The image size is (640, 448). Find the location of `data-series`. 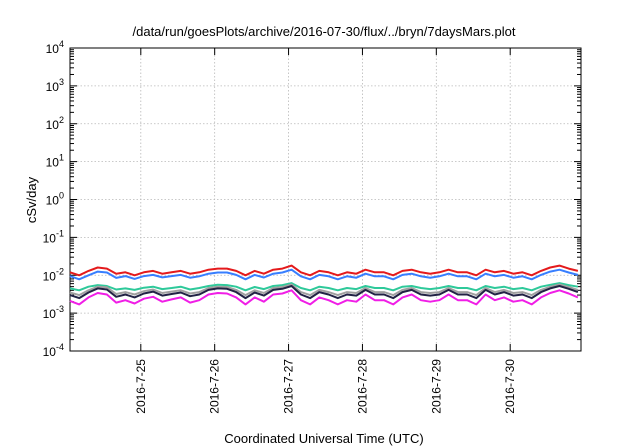

data-series is located at coordinates (324, 285).